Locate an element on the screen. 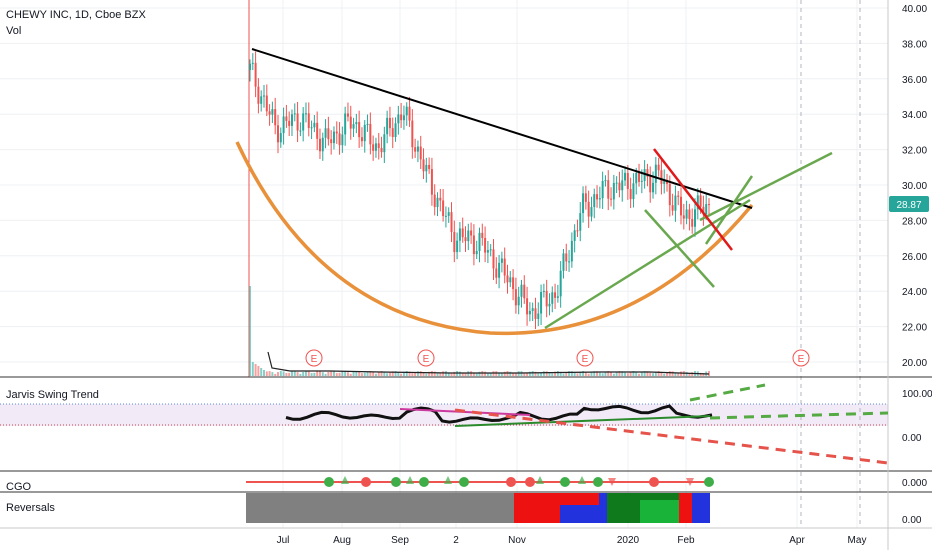 This screenshot has width=932, height=550. price-tick: 36.00 is located at coordinates (914, 80).